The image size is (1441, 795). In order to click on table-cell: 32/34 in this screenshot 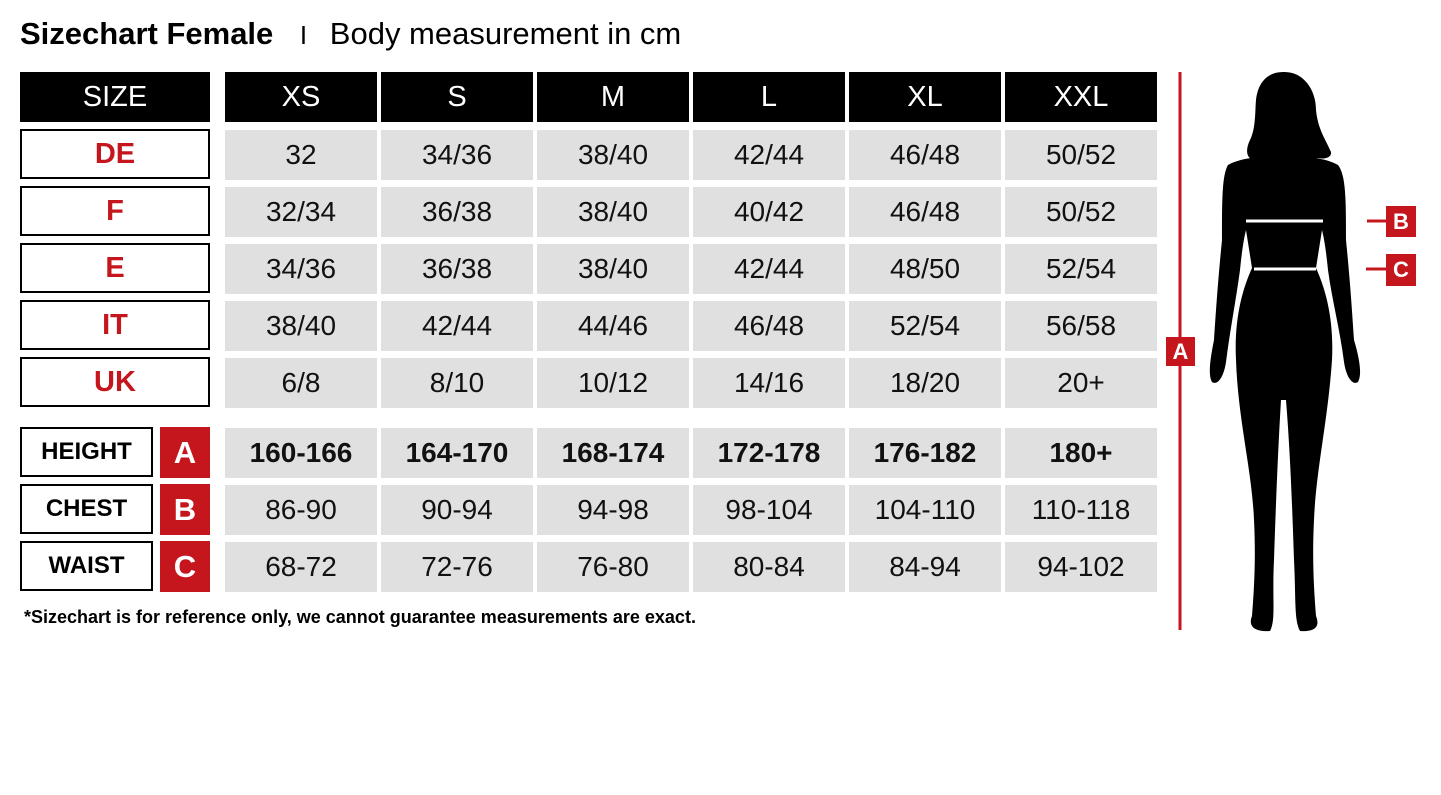, I will do `click(301, 212)`.